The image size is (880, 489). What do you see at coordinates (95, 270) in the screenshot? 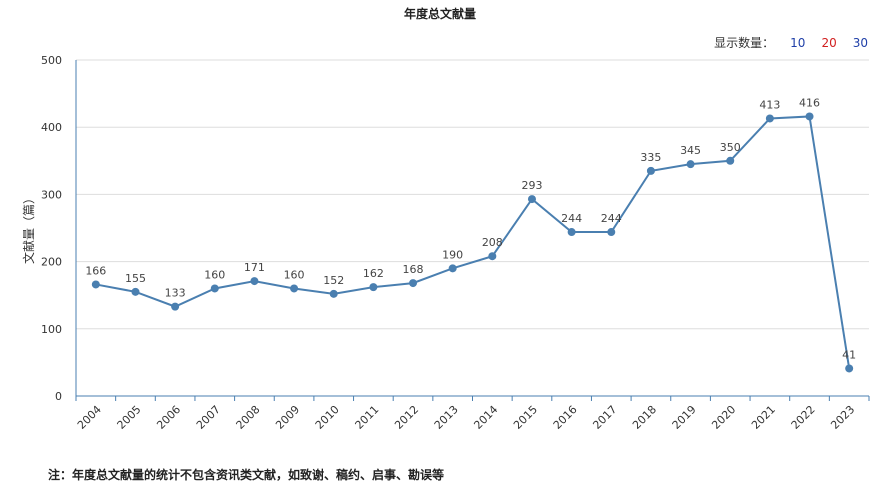
I see `data-label: 166` at bounding box center [95, 270].